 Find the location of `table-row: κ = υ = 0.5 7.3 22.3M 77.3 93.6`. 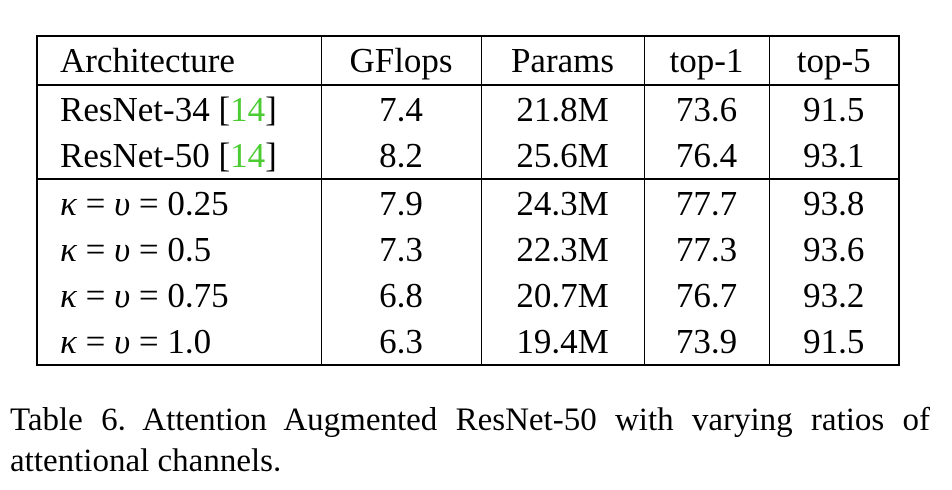

table-row: κ = υ = 0.5 7.3 22.3M 77.3 93.6 is located at coordinates (467, 249).